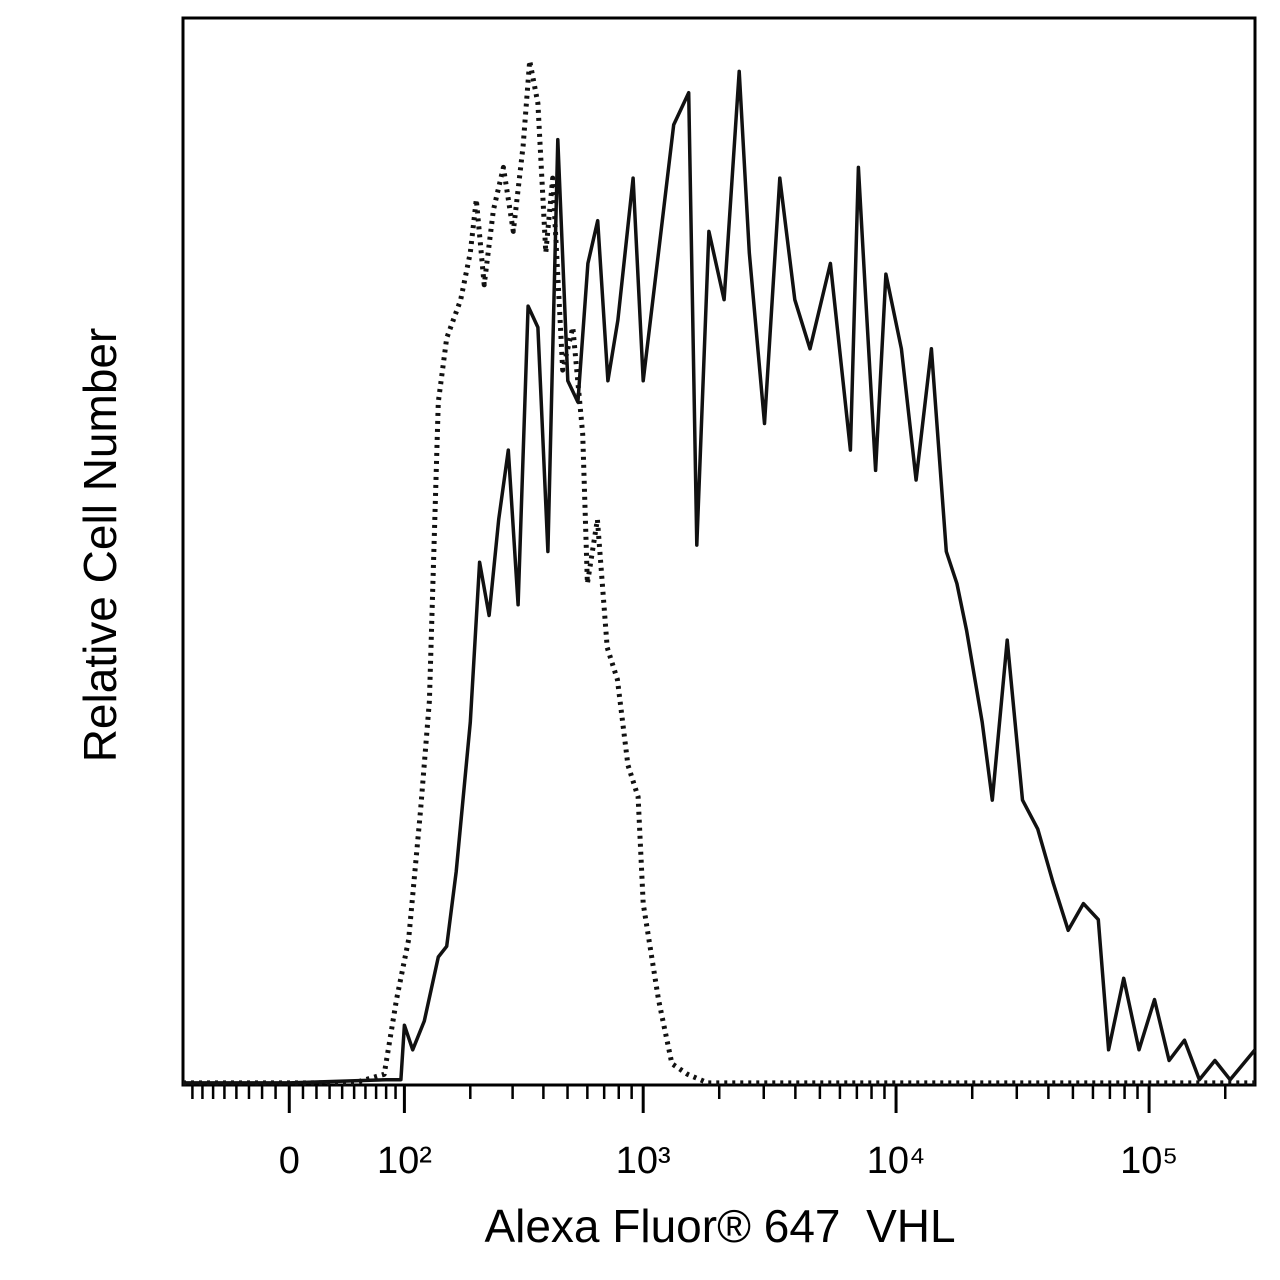 This screenshot has width=1280, height=1280. I want to click on x-tick-label: 10⁵, so click(1149, 1161).